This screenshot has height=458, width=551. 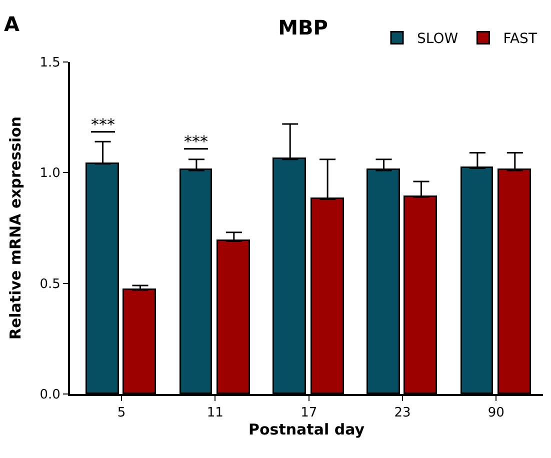 I want to click on y-axis-title: Relative mRNA expression, so click(x=15, y=228).